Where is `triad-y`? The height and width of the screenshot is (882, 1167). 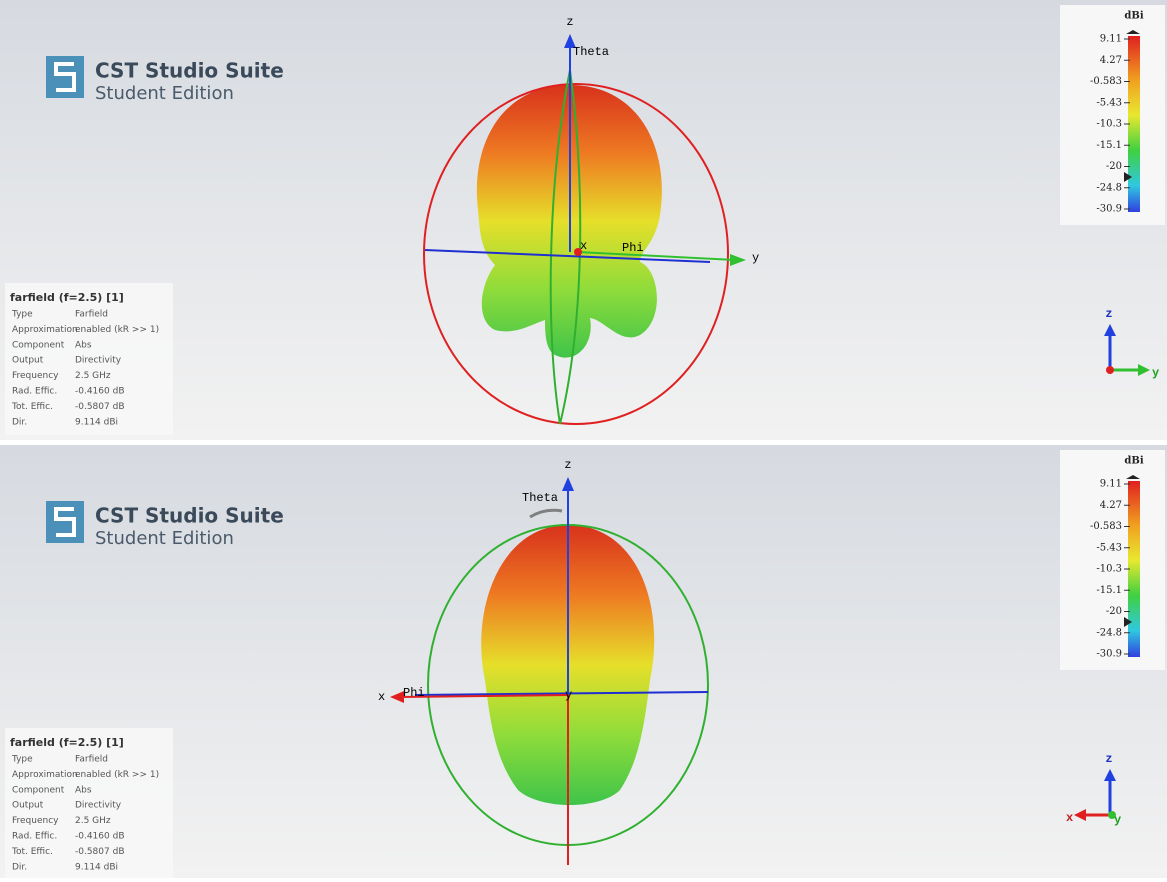 triad-y is located at coordinates (1112, 815).